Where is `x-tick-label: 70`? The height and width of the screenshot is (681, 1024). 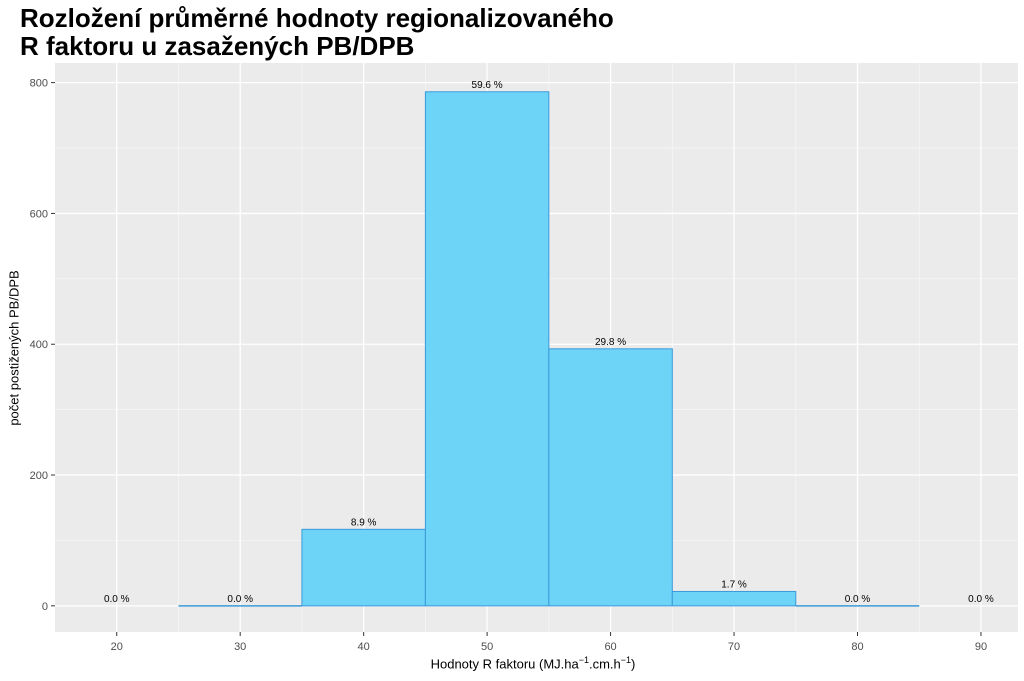 x-tick-label: 70 is located at coordinates (734, 647).